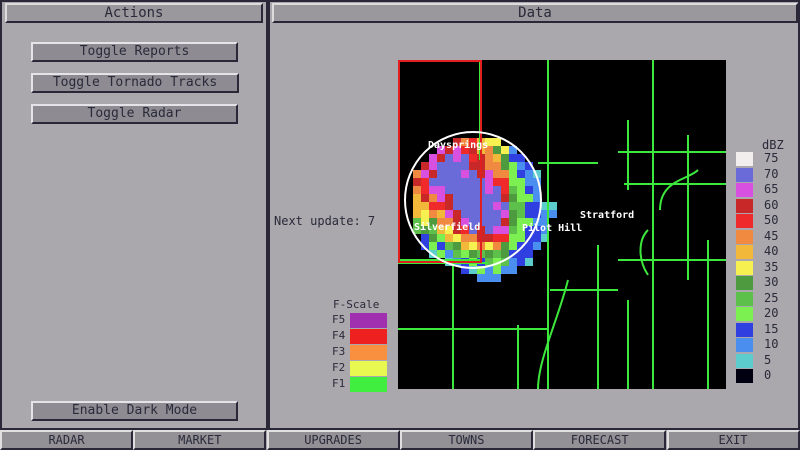 The image size is (800, 450). I want to click on fscale-label: F2, so click(339, 367).